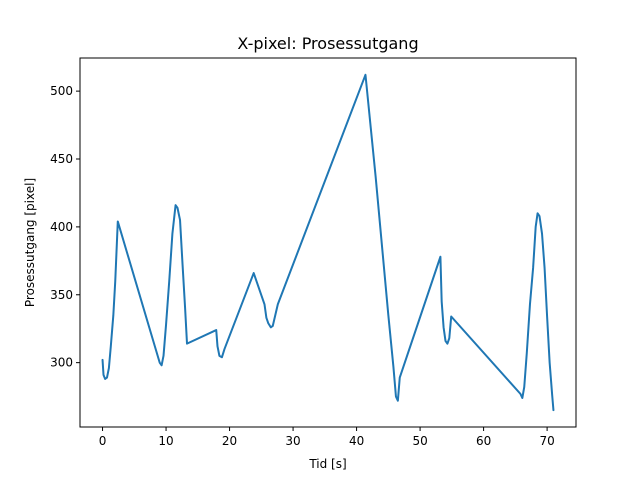 The image size is (640, 480). Describe the element at coordinates (419, 441) in the screenshot. I see `x-tick-label: 50` at that location.